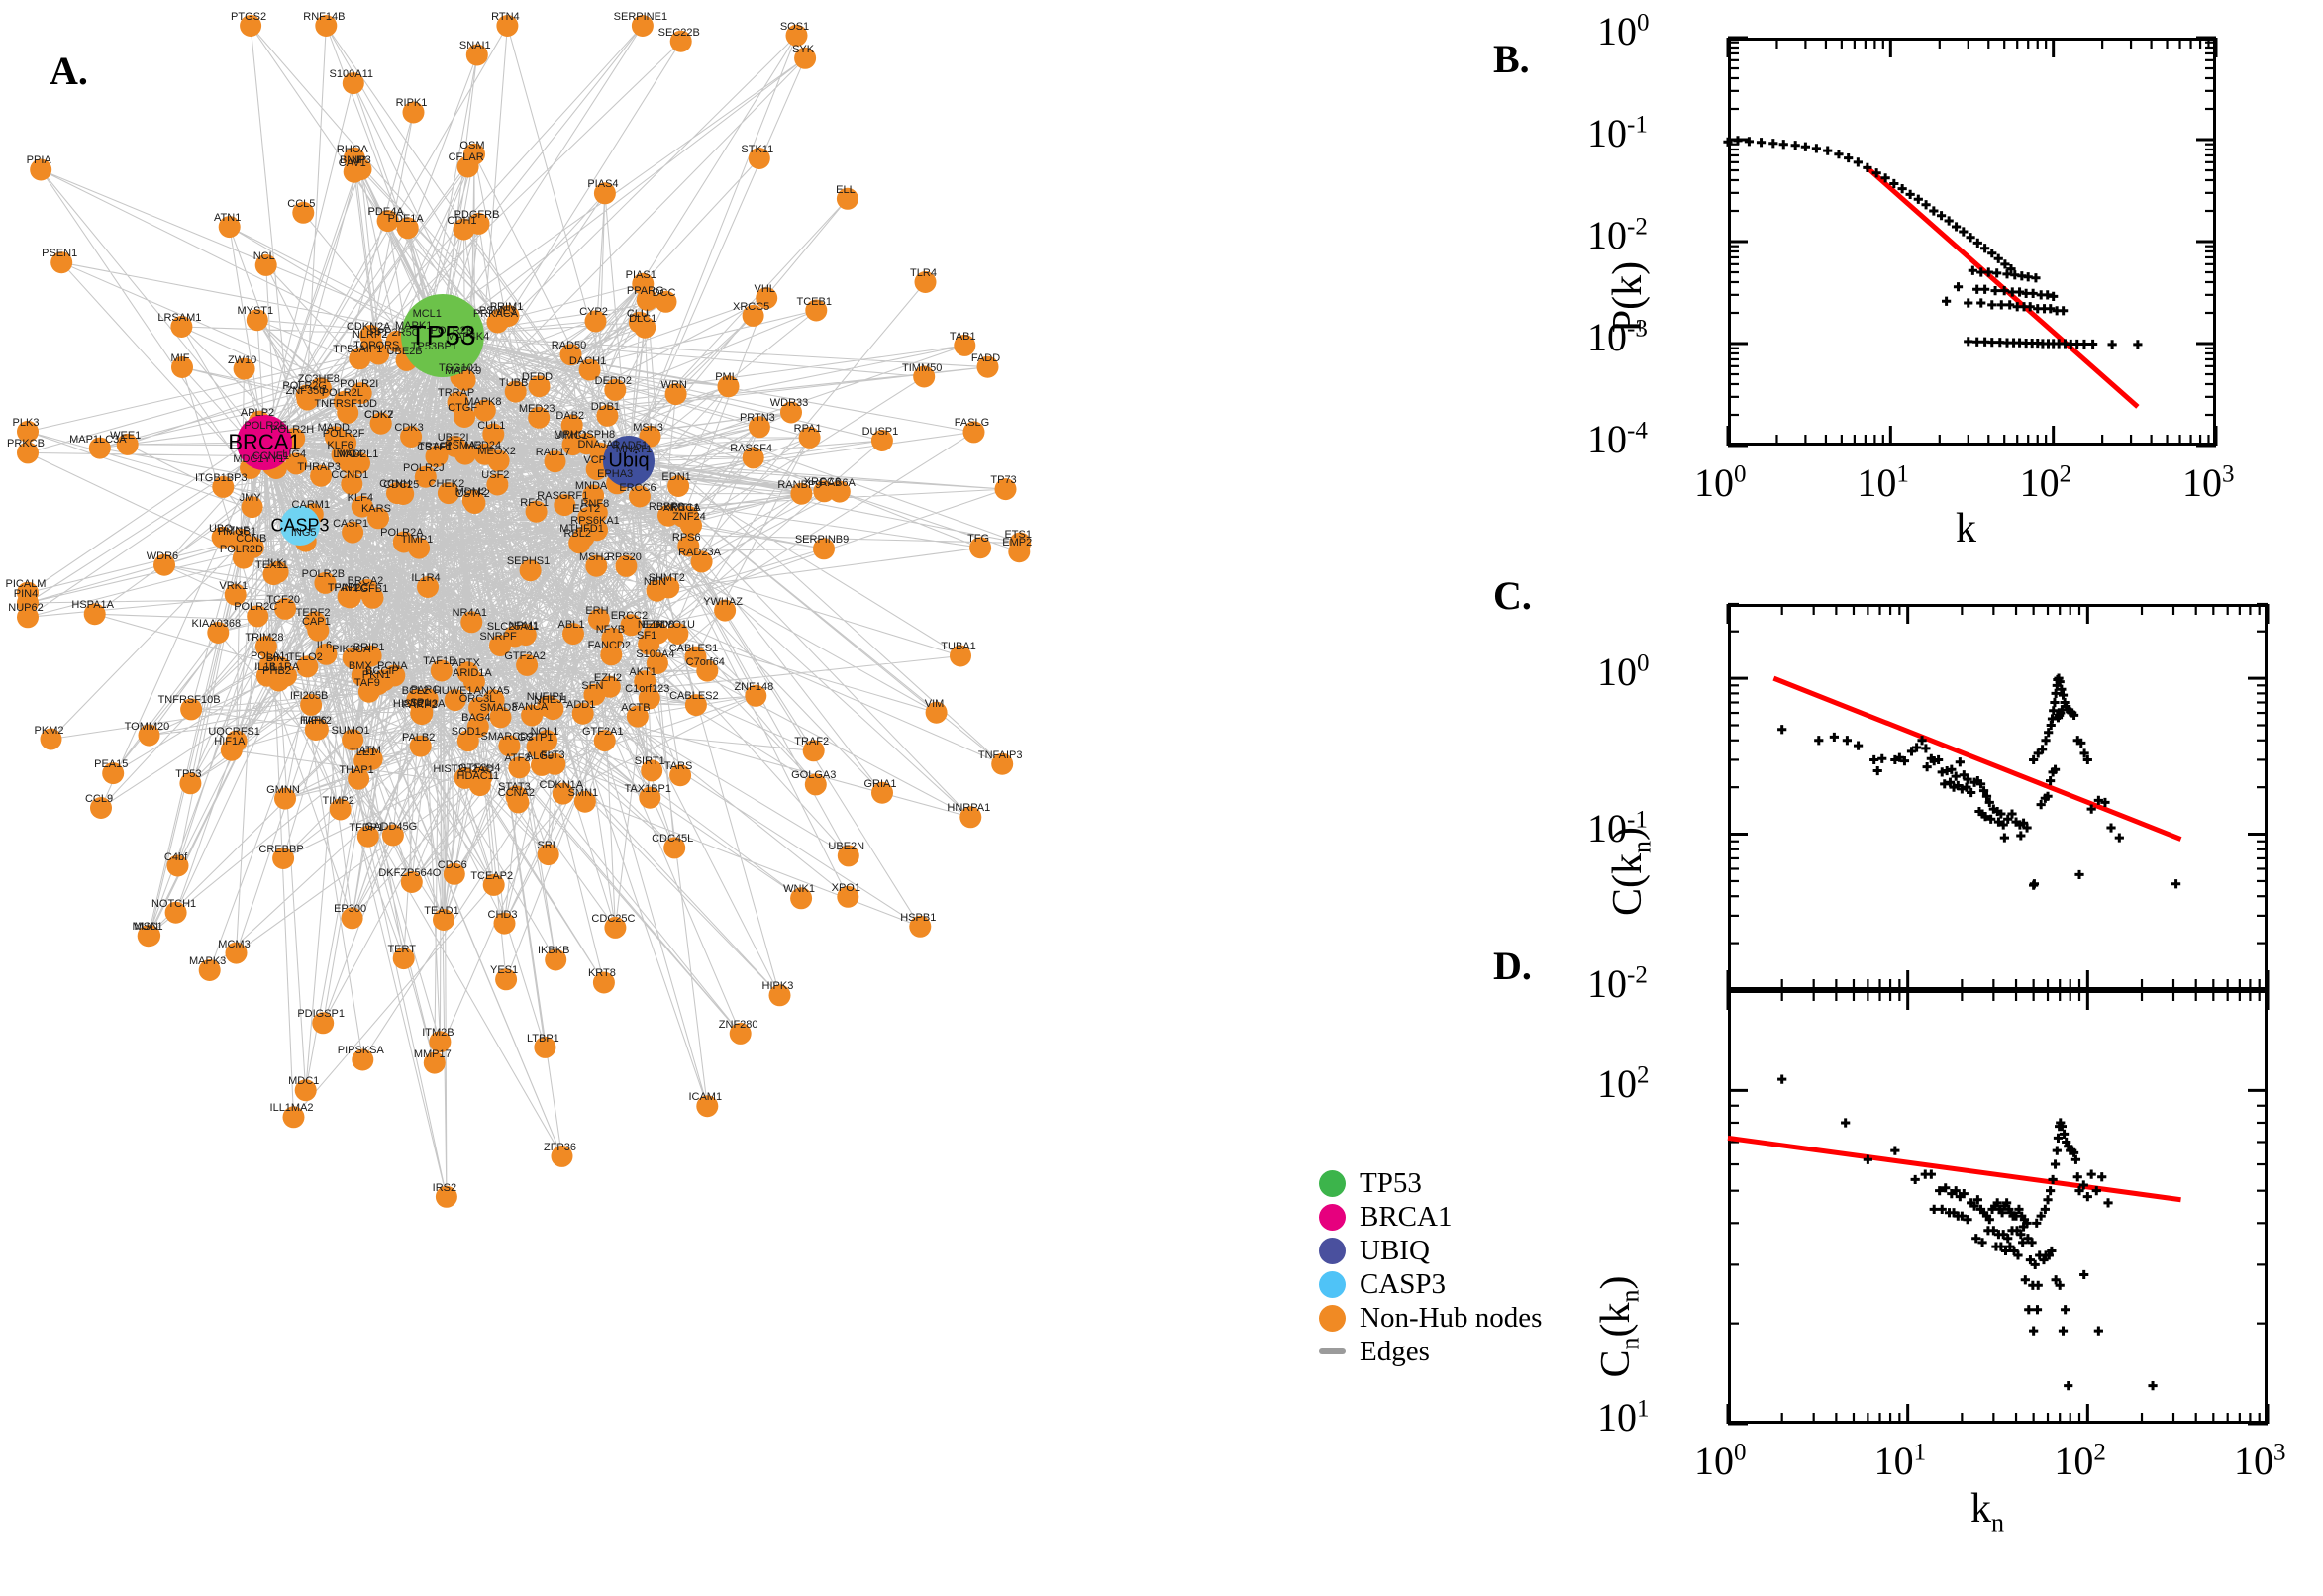 The height and width of the screenshot is (1596, 2323). I want to click on hub-node-casp3, so click(300, 526).